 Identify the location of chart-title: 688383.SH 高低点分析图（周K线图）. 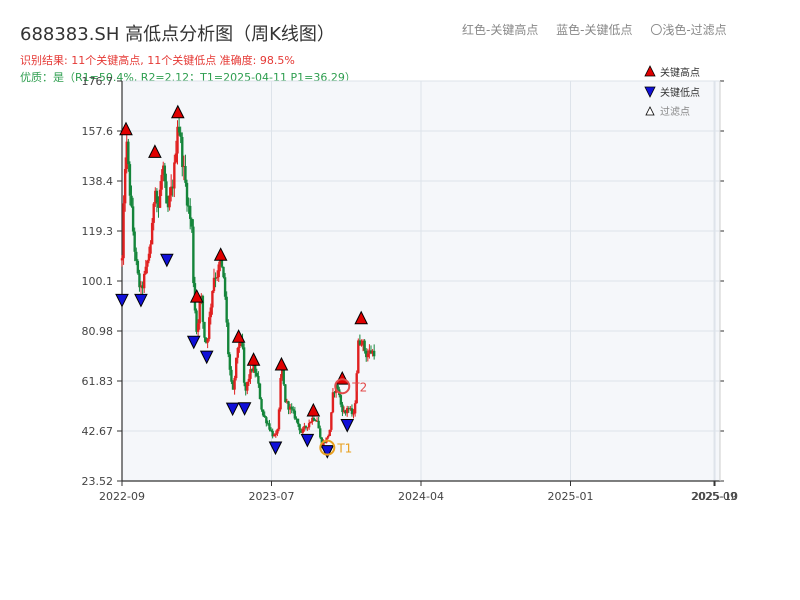
(177, 34).